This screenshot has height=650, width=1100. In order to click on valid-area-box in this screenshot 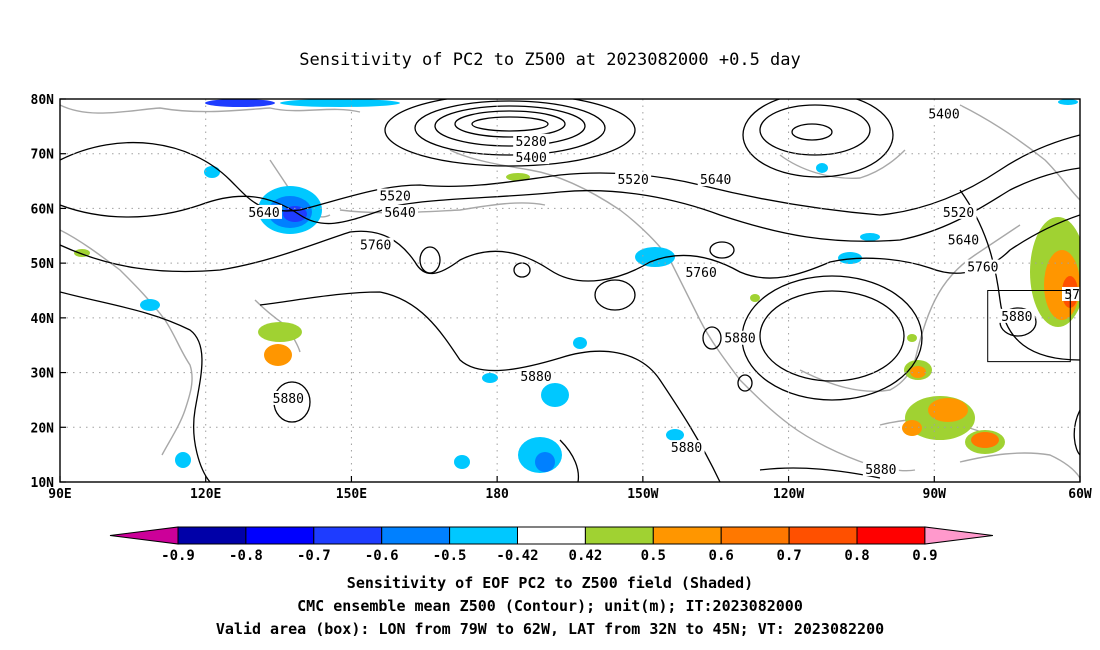, I will do `click(1029, 326)`.